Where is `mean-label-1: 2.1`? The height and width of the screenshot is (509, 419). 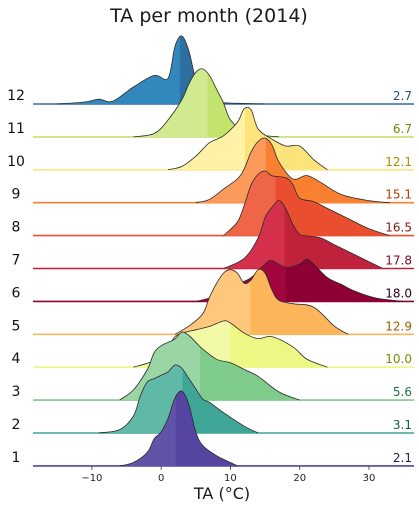 mean-label-1: 2.1 is located at coordinates (402, 458).